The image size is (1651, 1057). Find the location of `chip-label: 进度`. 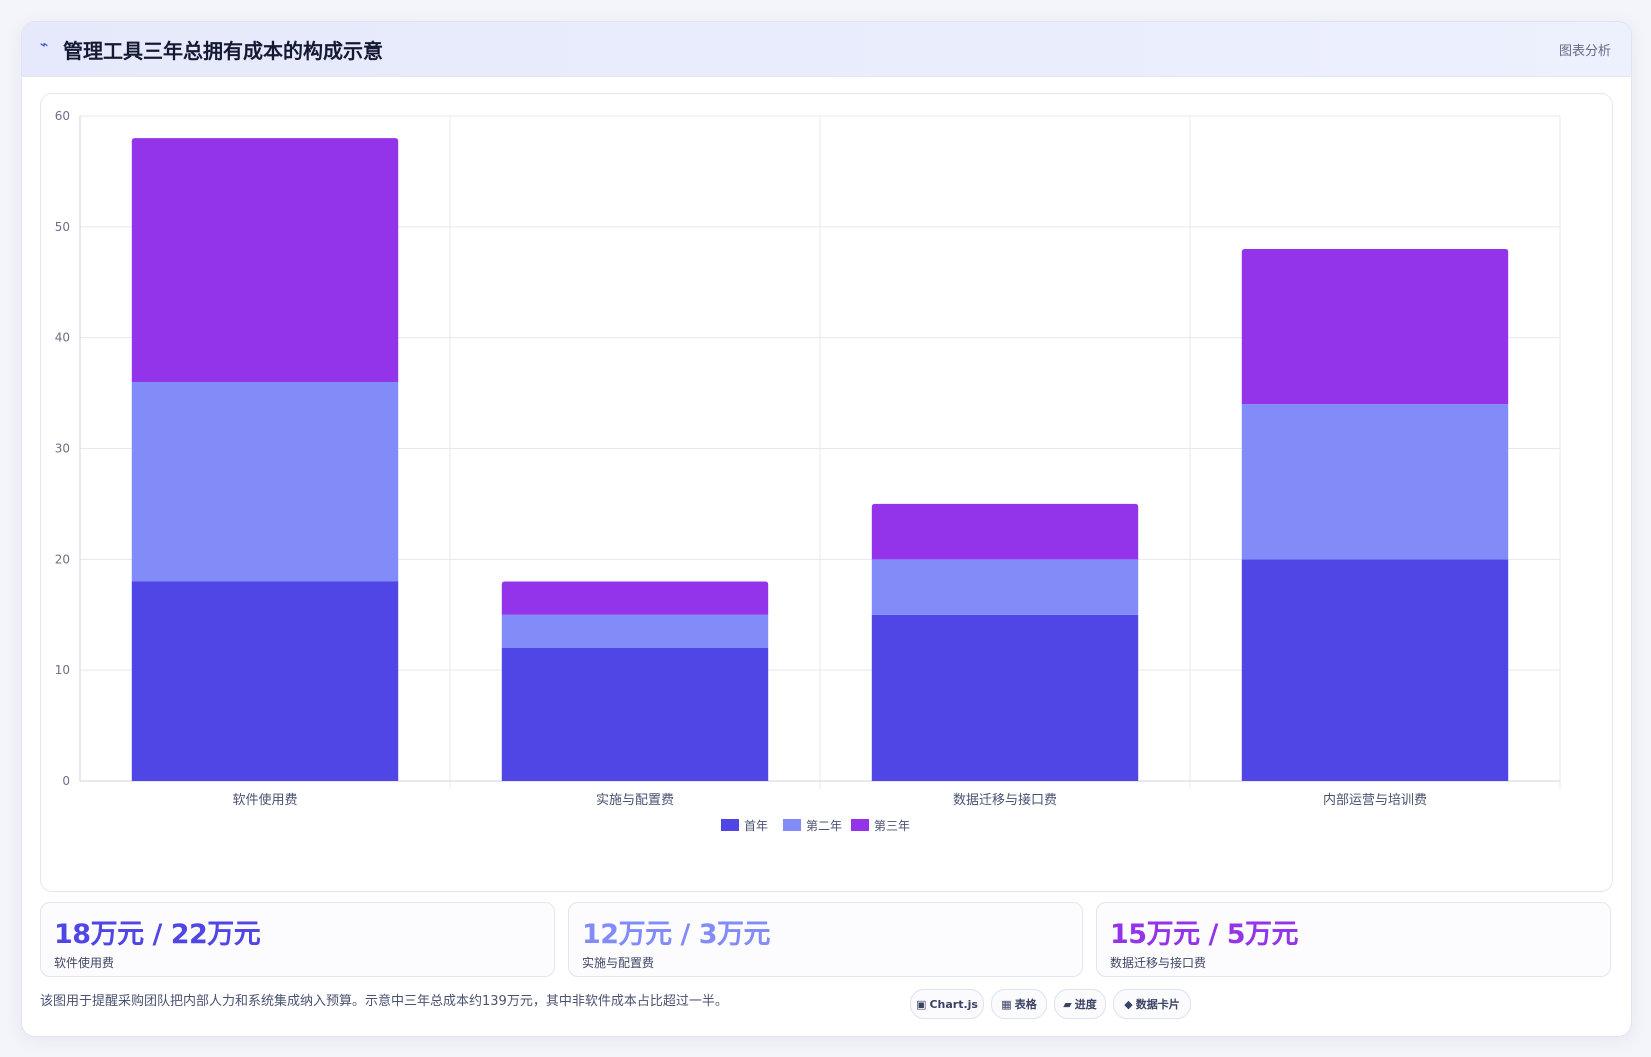

chip-label: 进度 is located at coordinates (1085, 1004).